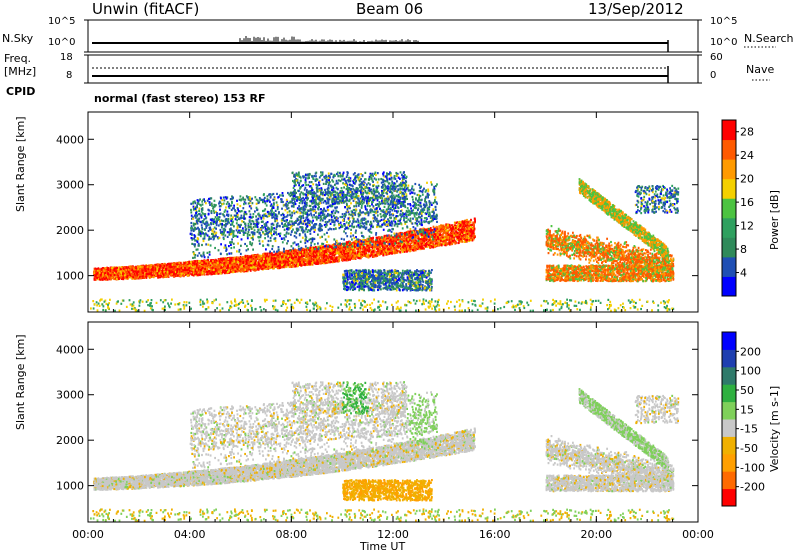  What do you see at coordinates (386, 242) in the screenshot?
I see `power-cell-1947` at bounding box center [386, 242].